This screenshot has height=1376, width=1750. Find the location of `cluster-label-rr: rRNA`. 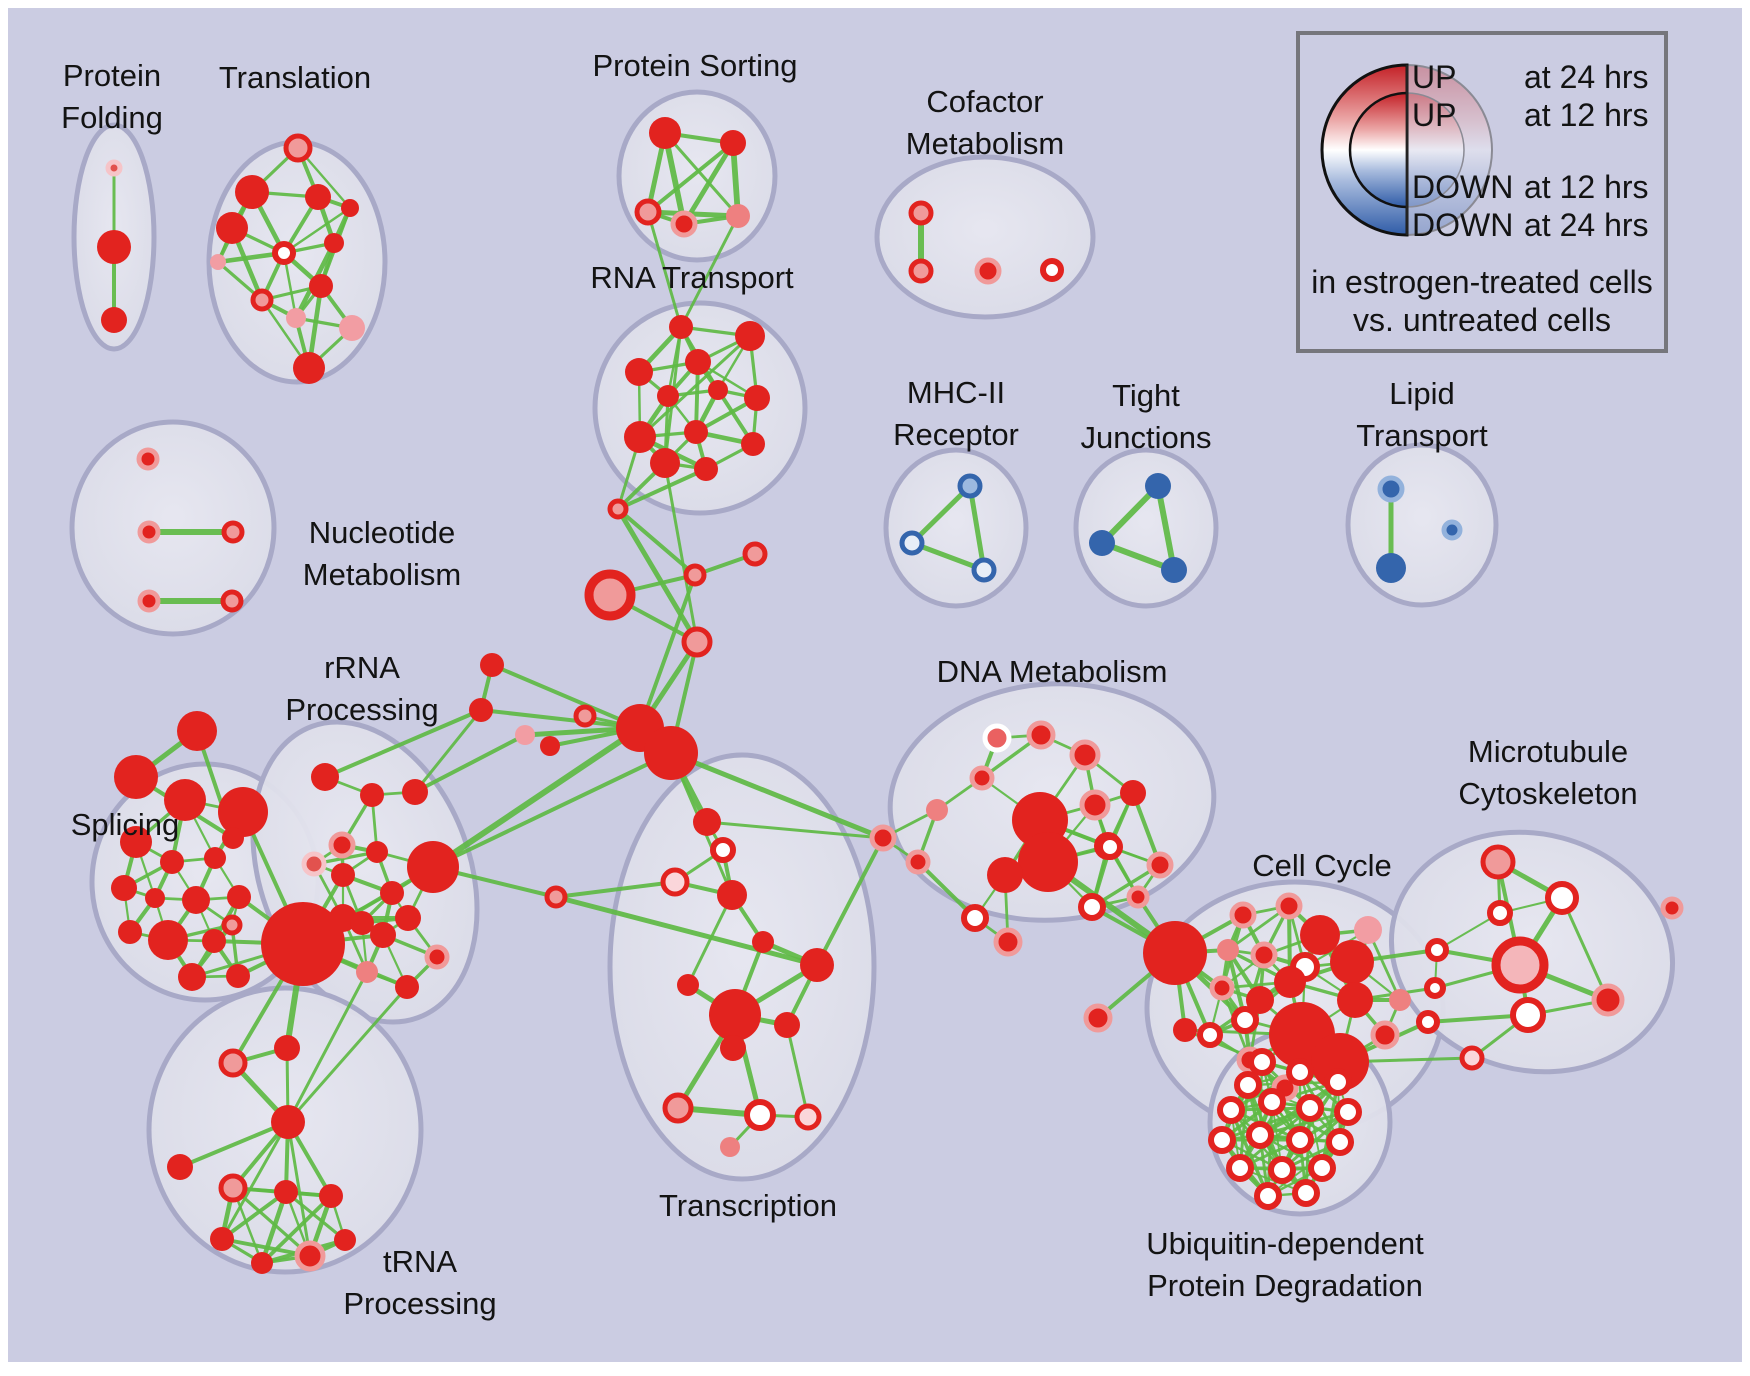

cluster-label-rr: rRNA is located at coordinates (362, 667).